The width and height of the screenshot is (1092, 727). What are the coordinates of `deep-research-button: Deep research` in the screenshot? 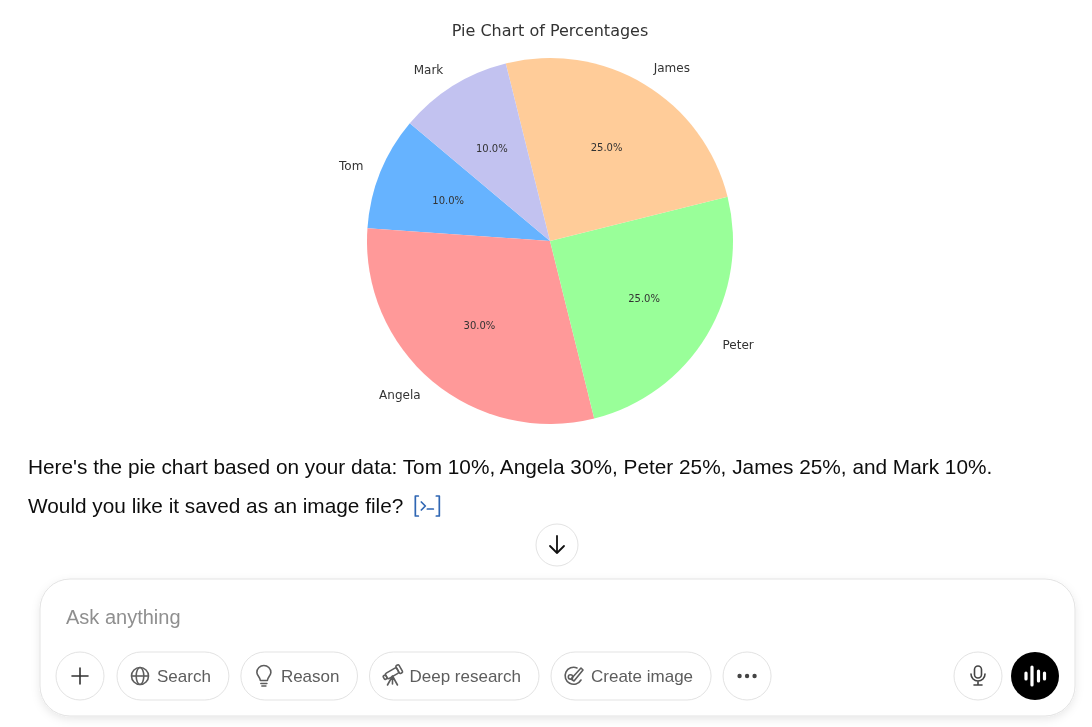 It's located at (454, 676).